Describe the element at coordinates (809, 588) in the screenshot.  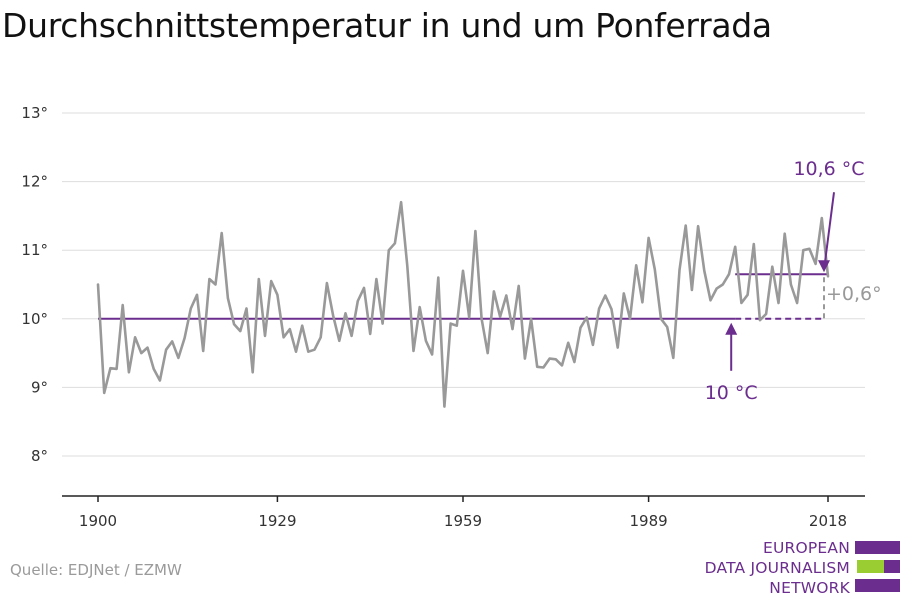
I see `logo-line-3: NETWORK` at that location.